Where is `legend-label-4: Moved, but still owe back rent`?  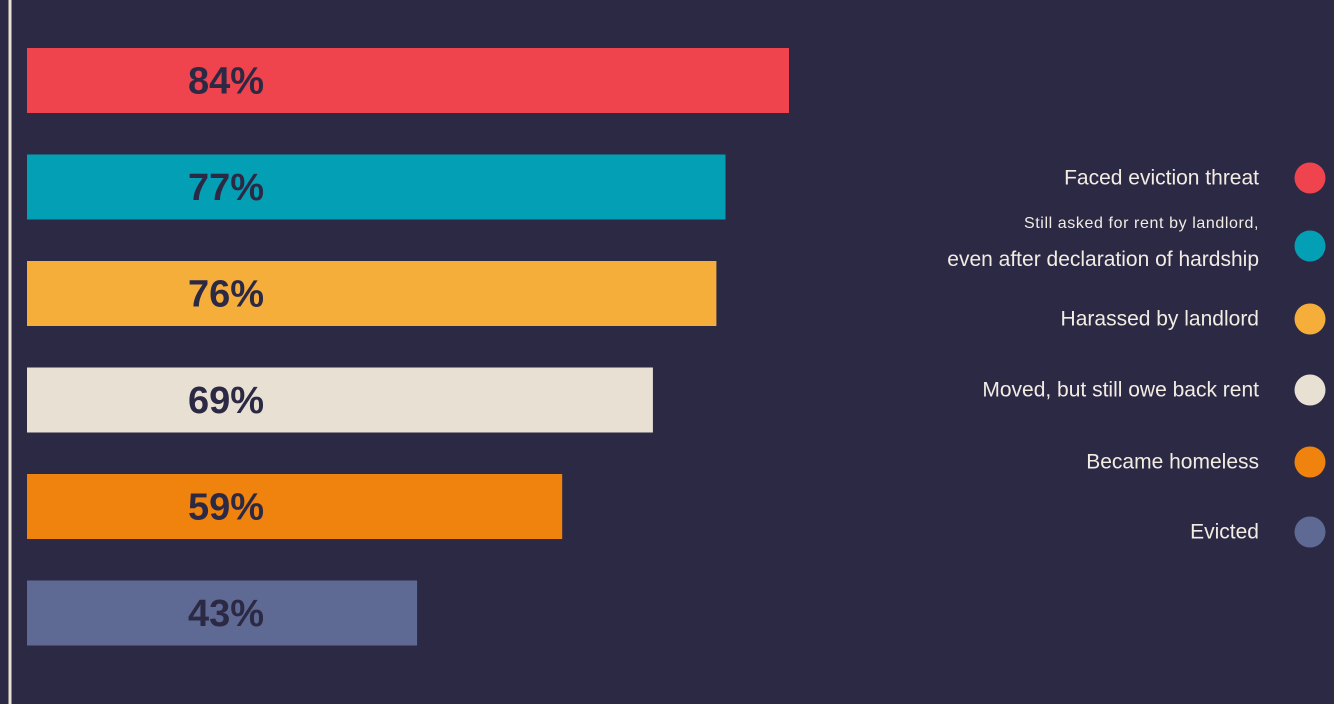
legend-label-4: Moved, but still owe back rent is located at coordinates (1120, 390).